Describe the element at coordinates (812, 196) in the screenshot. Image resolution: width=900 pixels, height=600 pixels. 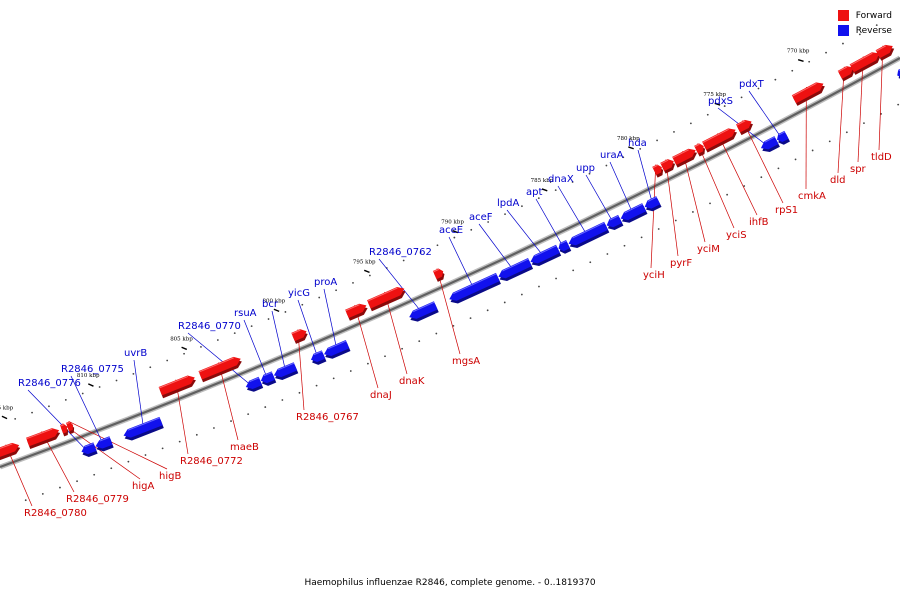
I see `gene-label-cmkA: cmkA` at that location.